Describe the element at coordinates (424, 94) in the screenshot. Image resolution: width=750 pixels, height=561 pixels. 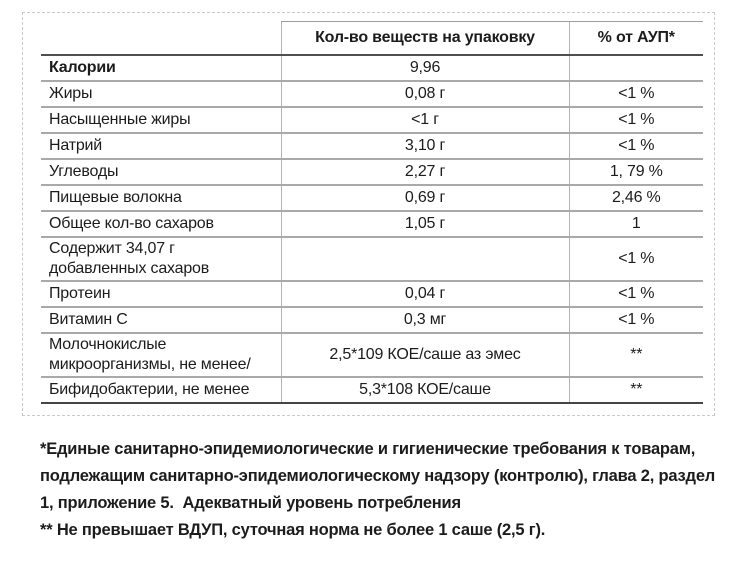
I see `amount-cell: 0,08 г` at that location.